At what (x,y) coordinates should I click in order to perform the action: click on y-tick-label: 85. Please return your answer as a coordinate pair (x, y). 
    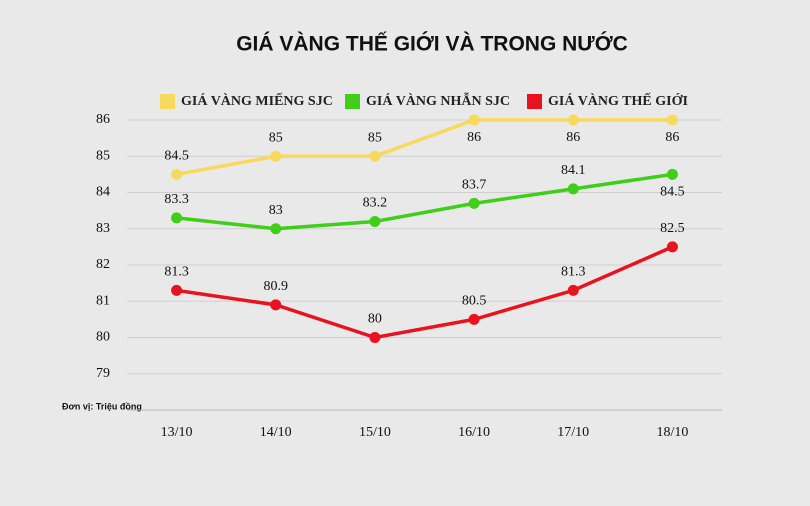
    Looking at the image, I should click on (103, 155).